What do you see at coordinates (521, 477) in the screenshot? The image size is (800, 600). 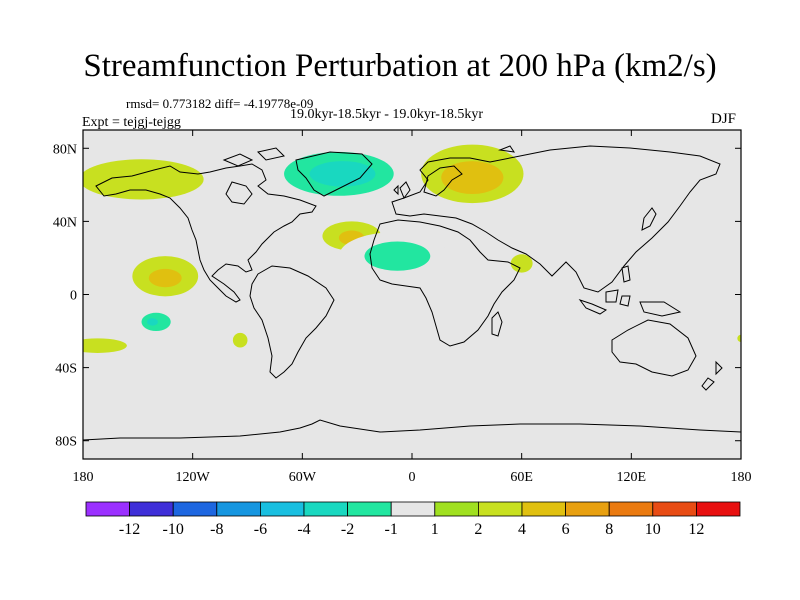 I see `lon-tick-label: 60E` at bounding box center [521, 477].